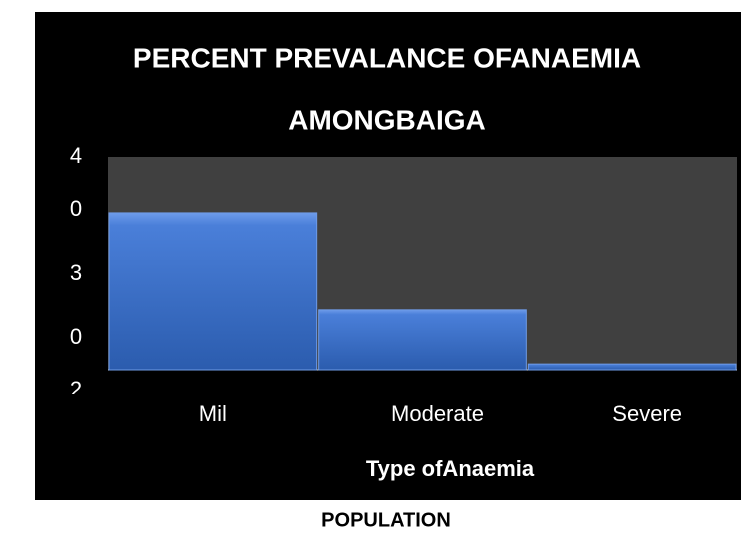 Image resolution: width=741 pixels, height=533 pixels. What do you see at coordinates (386, 520) in the screenshot?
I see `caption: POPULATION` at bounding box center [386, 520].